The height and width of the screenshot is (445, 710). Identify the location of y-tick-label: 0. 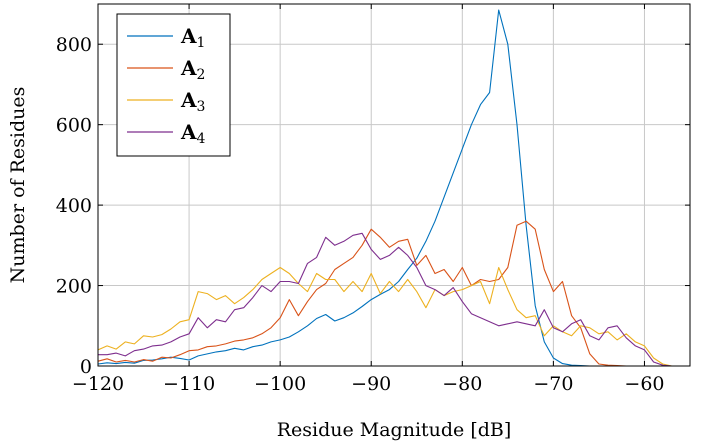
(86, 367).